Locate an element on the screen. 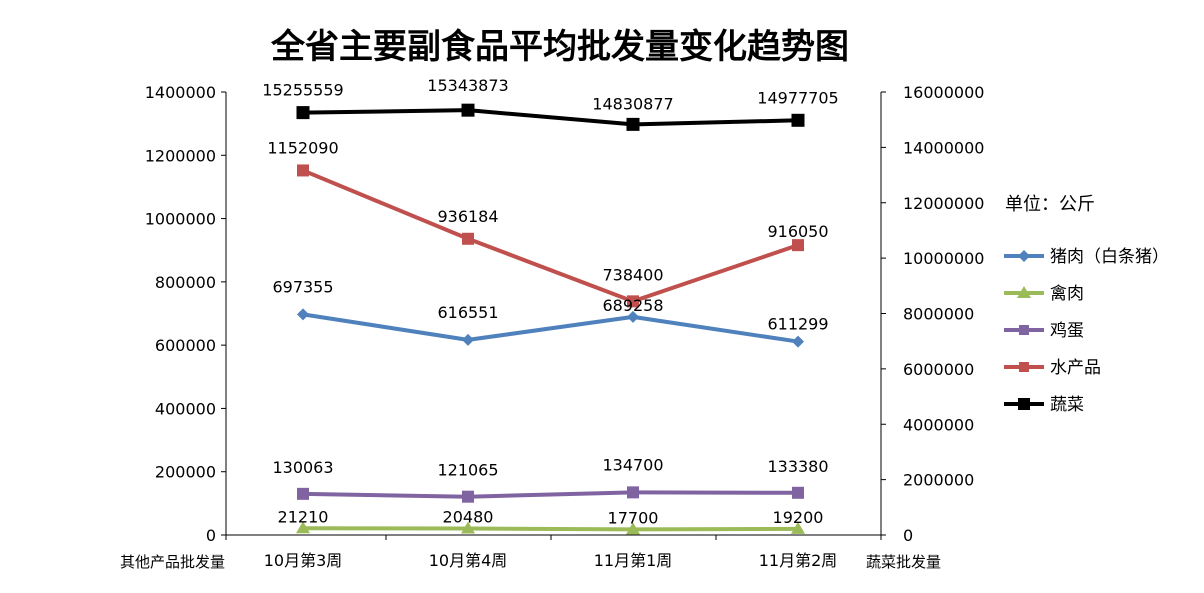 The height and width of the screenshot is (593, 1204). data-label: 19200 is located at coordinates (798, 517).